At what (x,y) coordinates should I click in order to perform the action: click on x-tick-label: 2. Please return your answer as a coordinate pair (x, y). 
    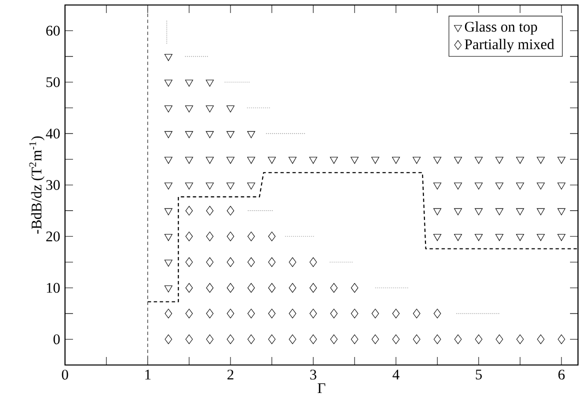
    Looking at the image, I should click on (230, 375).